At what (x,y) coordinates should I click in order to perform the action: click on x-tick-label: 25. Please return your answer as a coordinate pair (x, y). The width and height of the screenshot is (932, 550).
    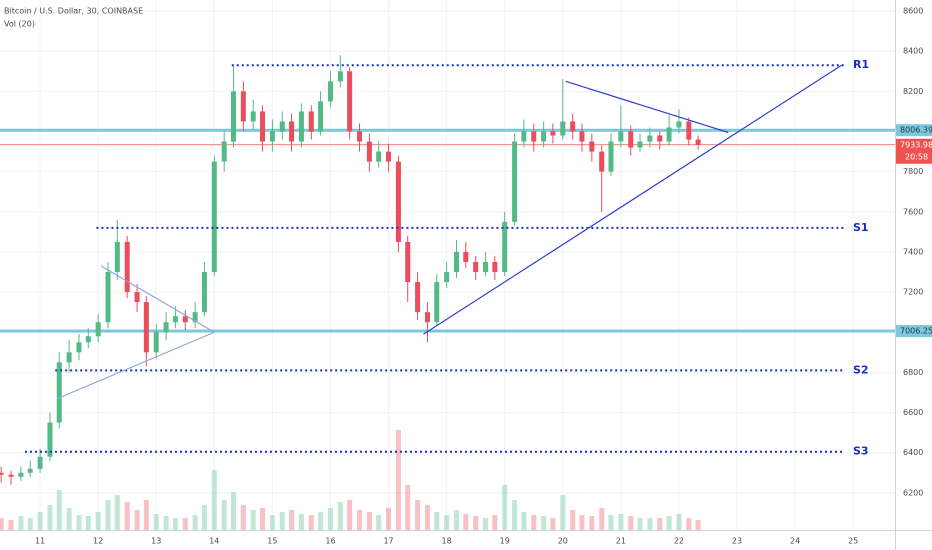
    Looking at the image, I should click on (853, 541).